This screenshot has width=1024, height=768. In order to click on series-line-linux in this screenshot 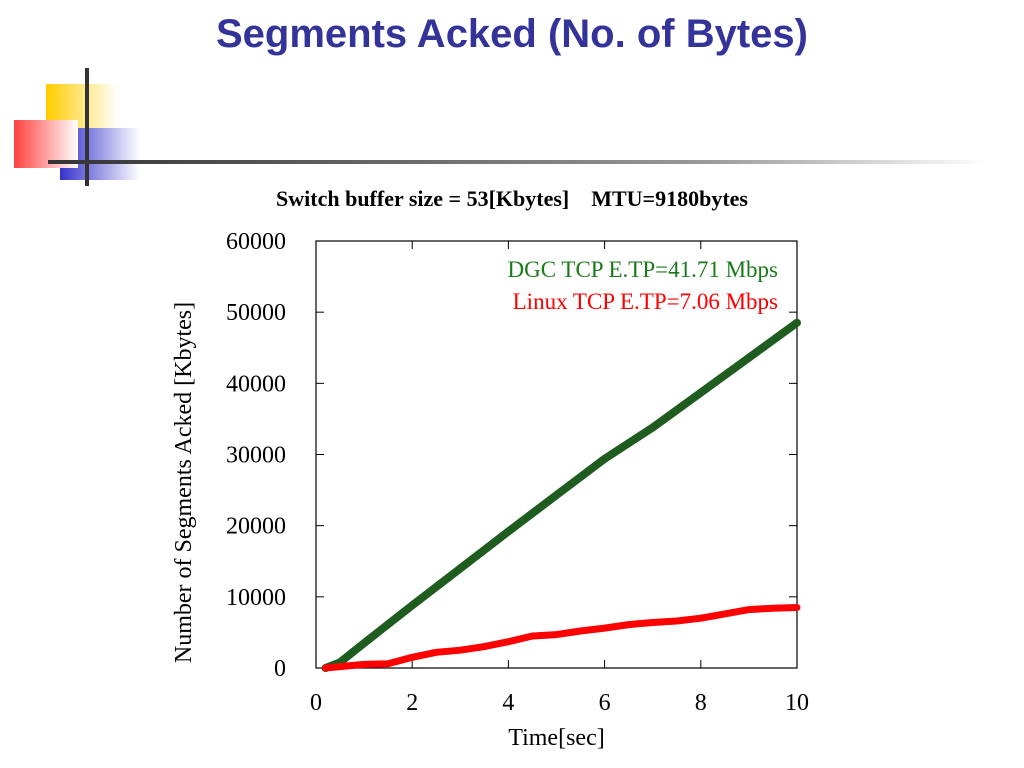, I will do `click(561, 638)`.